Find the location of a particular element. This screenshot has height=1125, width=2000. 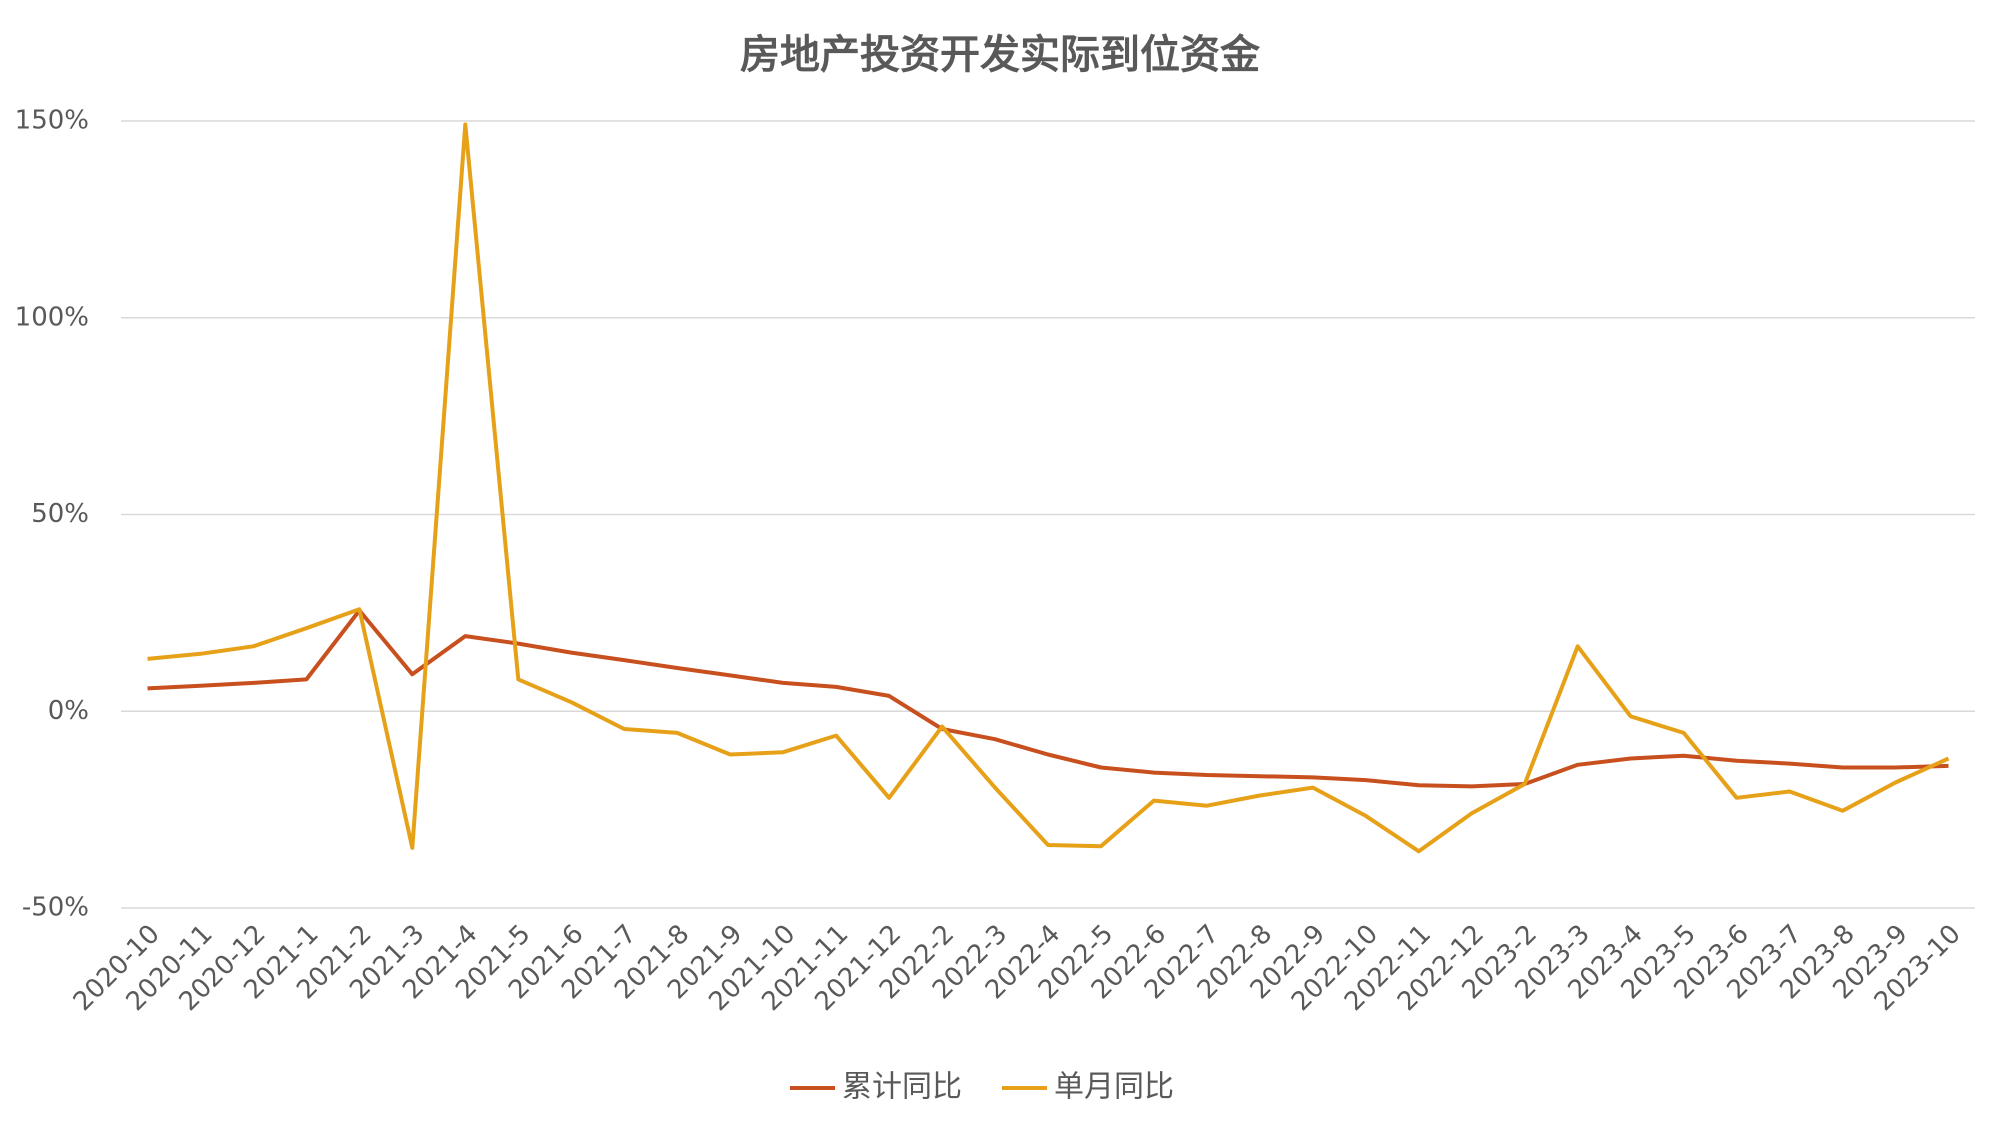

legend-label: 累计同比 is located at coordinates (902, 1087).